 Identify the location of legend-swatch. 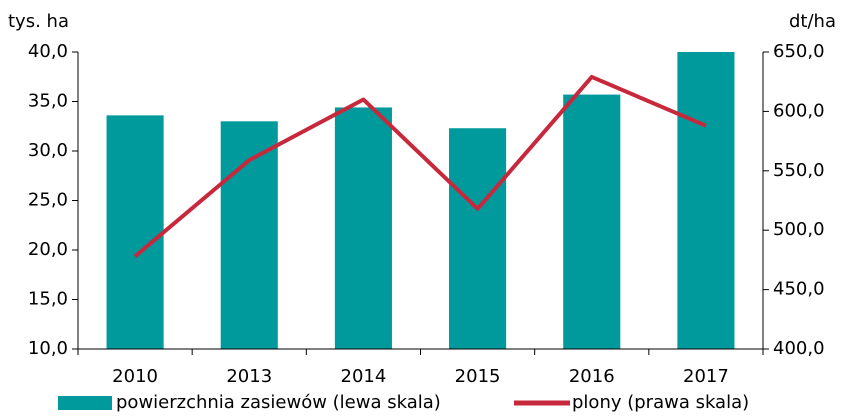
(85, 403).